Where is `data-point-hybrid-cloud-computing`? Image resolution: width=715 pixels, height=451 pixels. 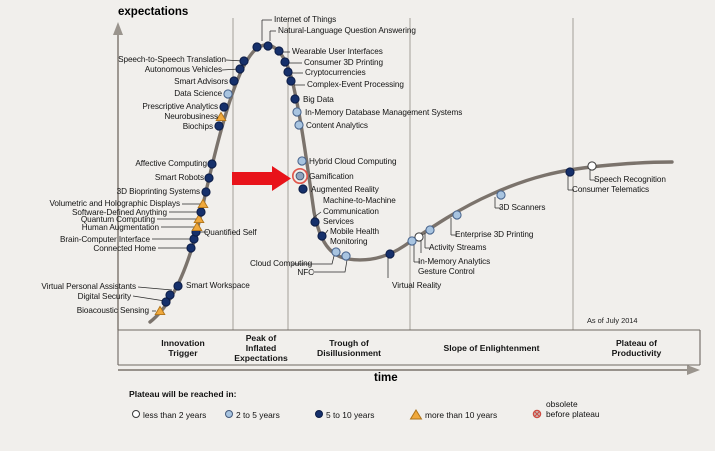 data-point-hybrid-cloud-computing is located at coordinates (302, 161).